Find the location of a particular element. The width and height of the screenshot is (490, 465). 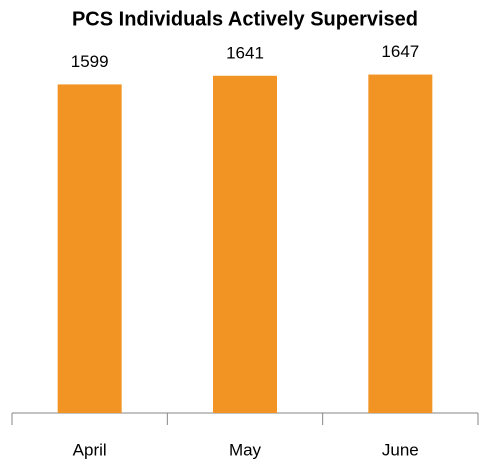

chart-title: PCS Individuals Actively Supervised is located at coordinates (245, 19).